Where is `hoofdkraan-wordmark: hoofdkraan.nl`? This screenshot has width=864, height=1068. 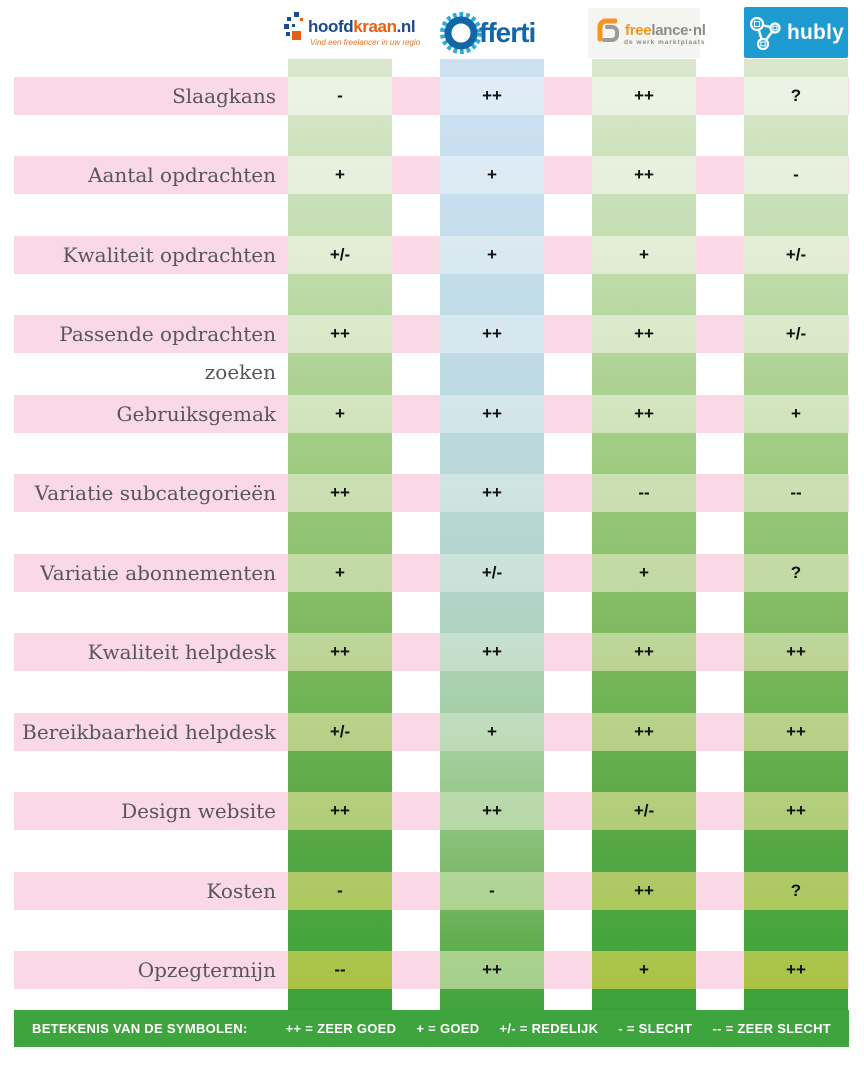
hoofdkraan-wordmark: hoofdkraan.nl is located at coordinates (362, 26).